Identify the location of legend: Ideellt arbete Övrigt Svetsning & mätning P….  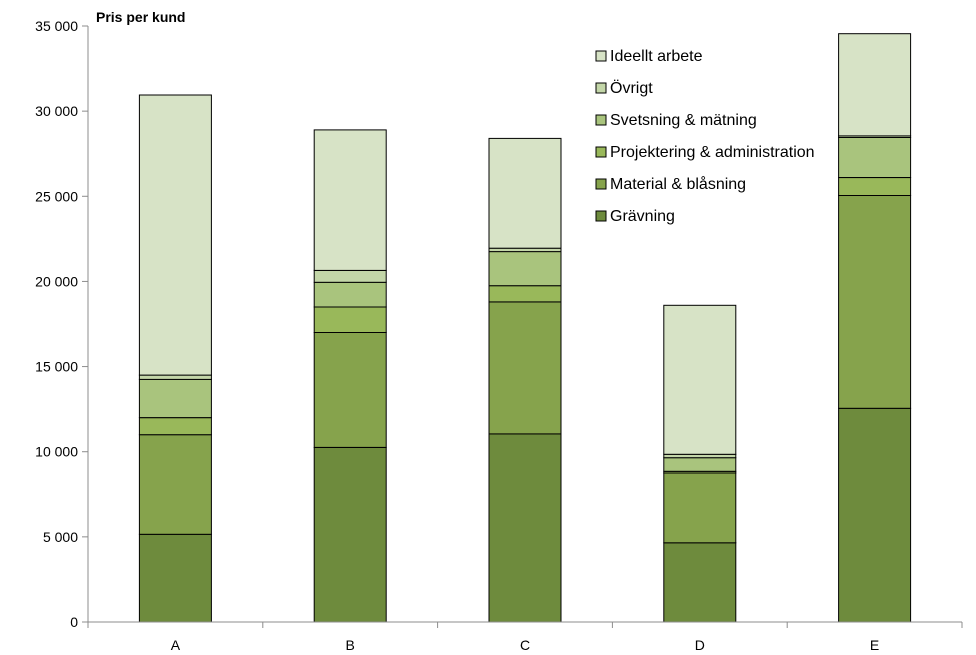
(705, 136).